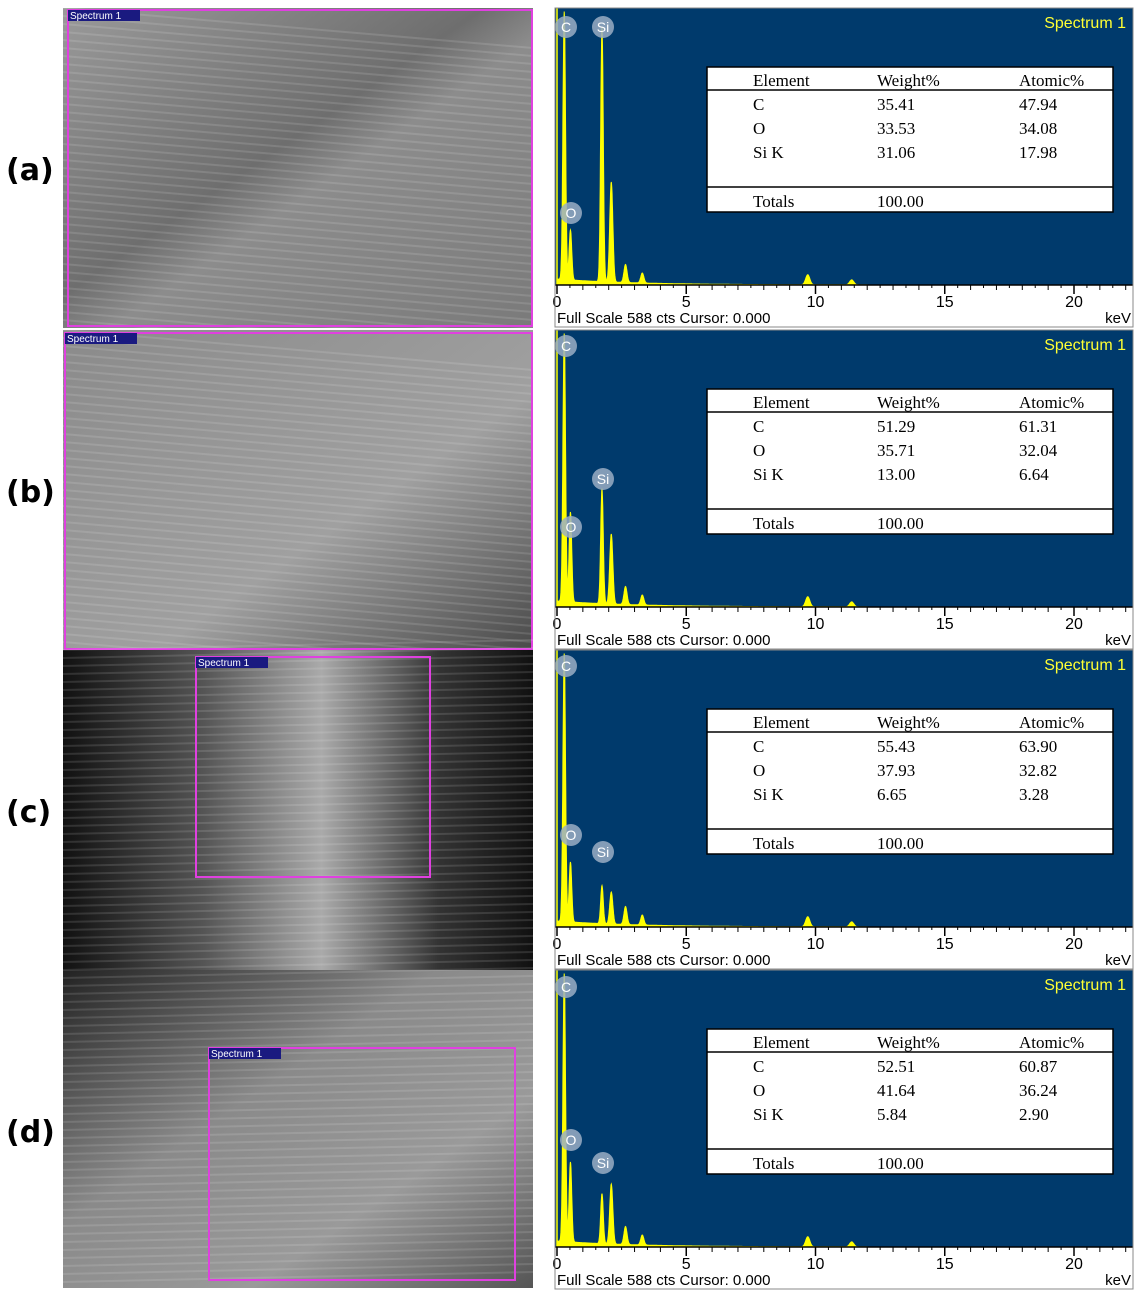 The width and height of the screenshot is (1134, 1290). What do you see at coordinates (1038, 1066) in the screenshot?
I see `table-cell: 60.87` at bounding box center [1038, 1066].